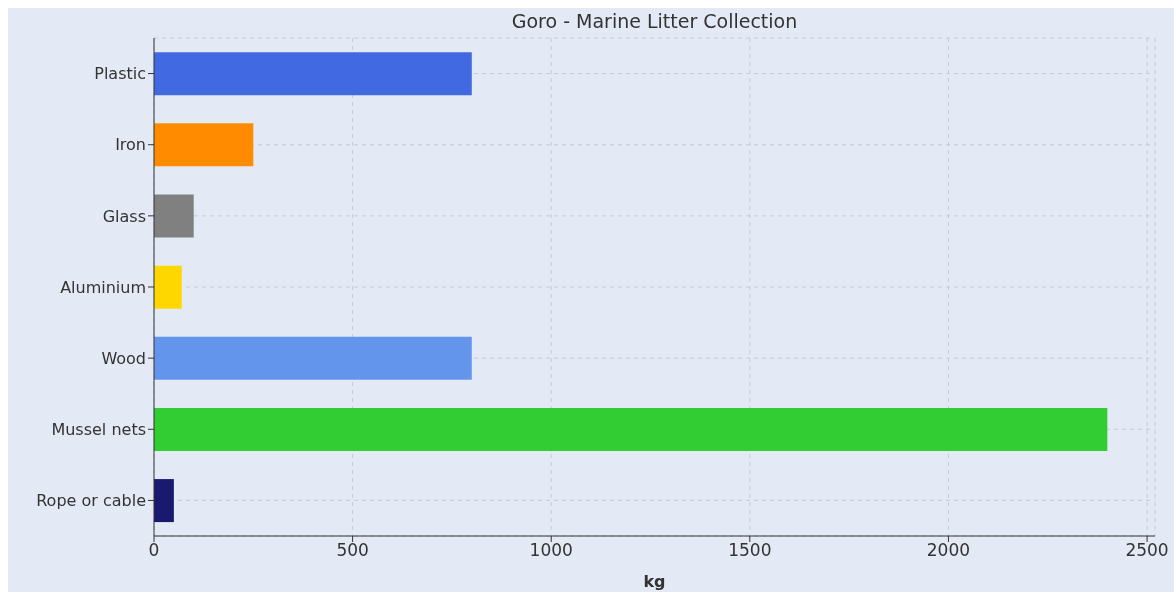 The image size is (1174, 592). Describe the element at coordinates (103, 287) in the screenshot. I see `y-tick-label: Aluminium` at that location.